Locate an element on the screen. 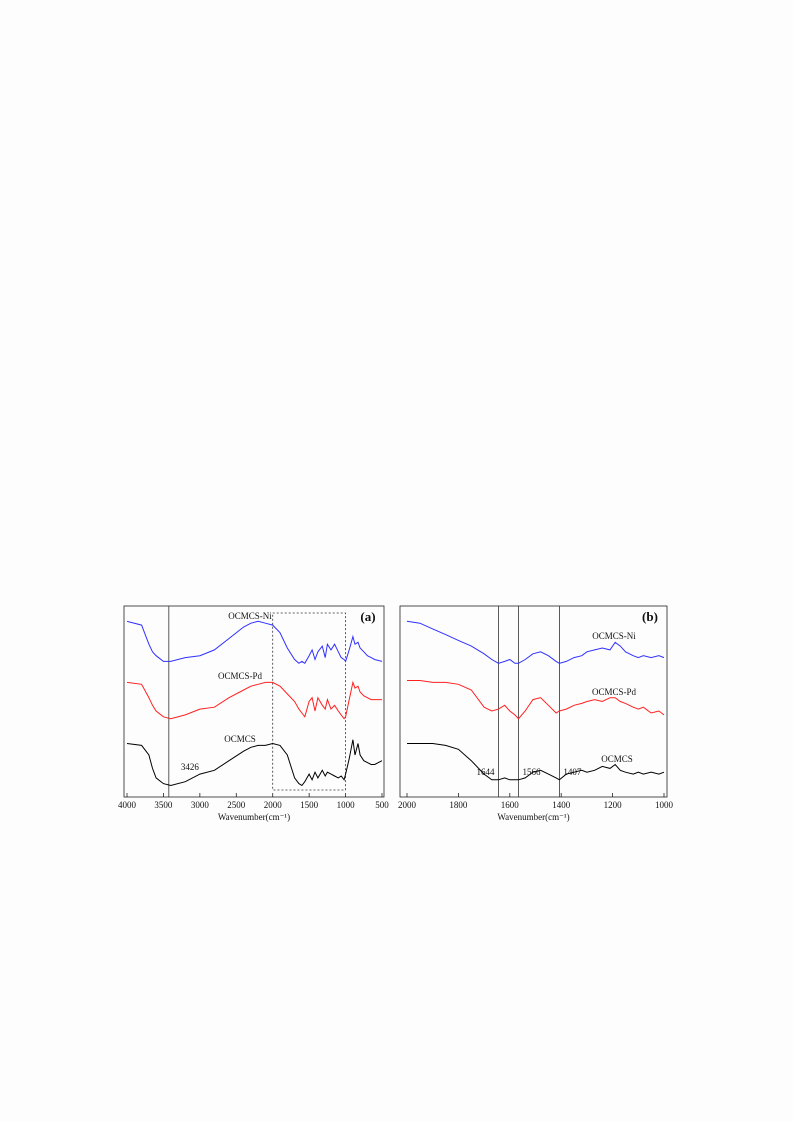  highlight-box is located at coordinates (309, 701).